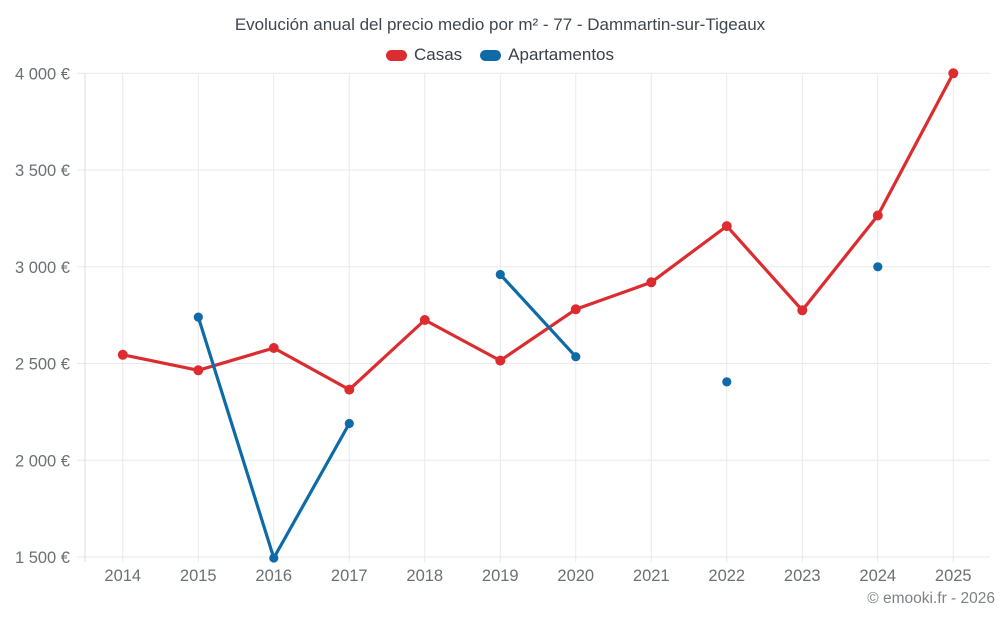 The width and height of the screenshot is (1000, 625). I want to click on casas-point-2025, so click(953, 73).